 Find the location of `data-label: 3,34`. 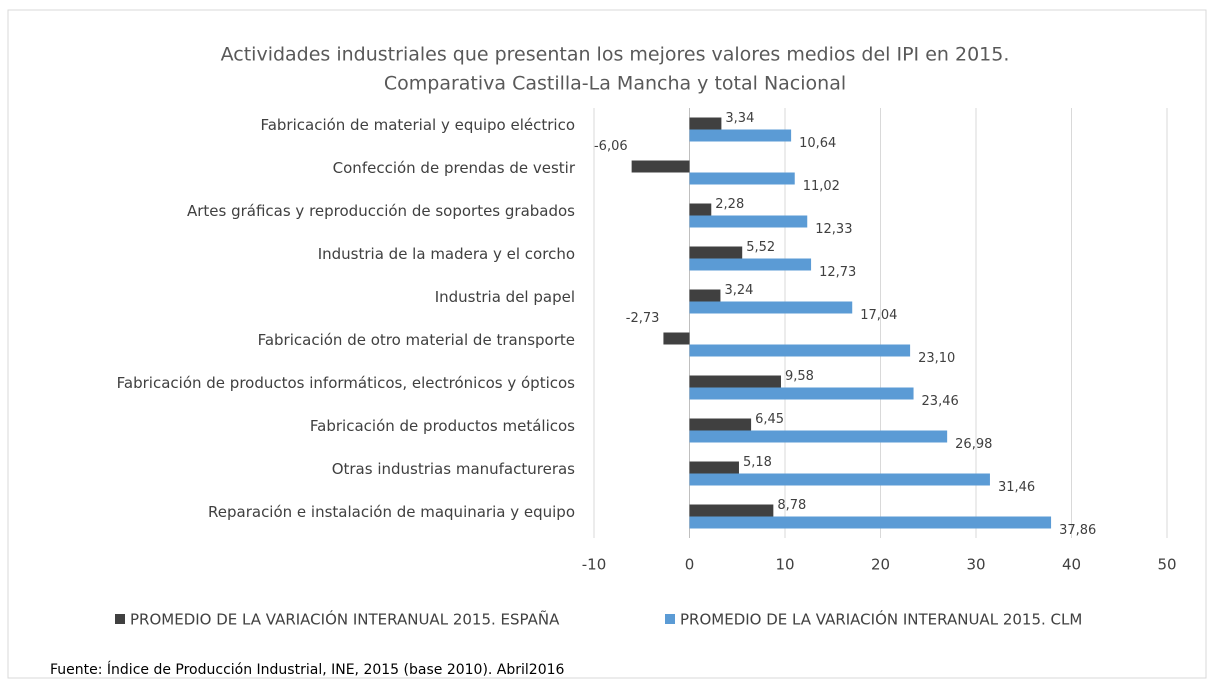

data-label: 3,34 is located at coordinates (739, 118).